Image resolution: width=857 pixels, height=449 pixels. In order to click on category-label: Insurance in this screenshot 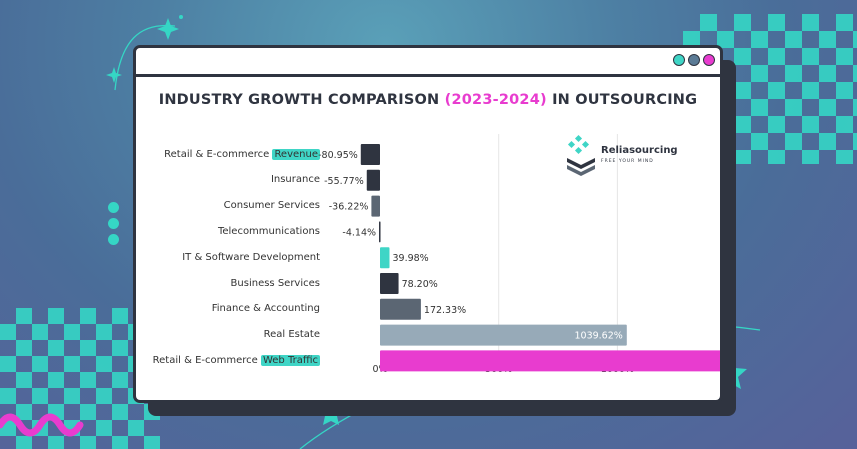, I will do `click(295, 180)`.